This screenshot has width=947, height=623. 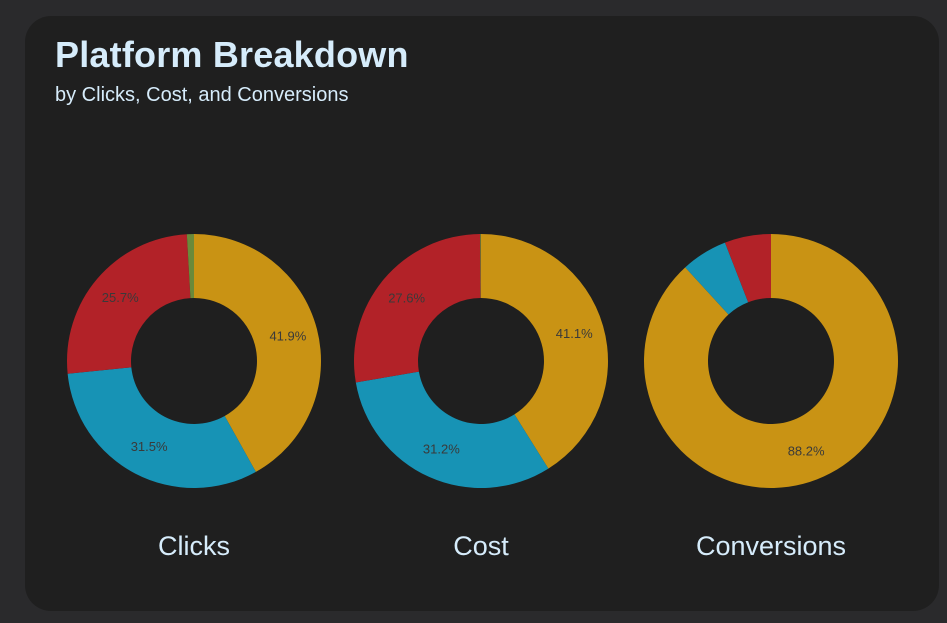 What do you see at coordinates (771, 546) in the screenshot?
I see `conversions-chart-title: Conversions` at bounding box center [771, 546].